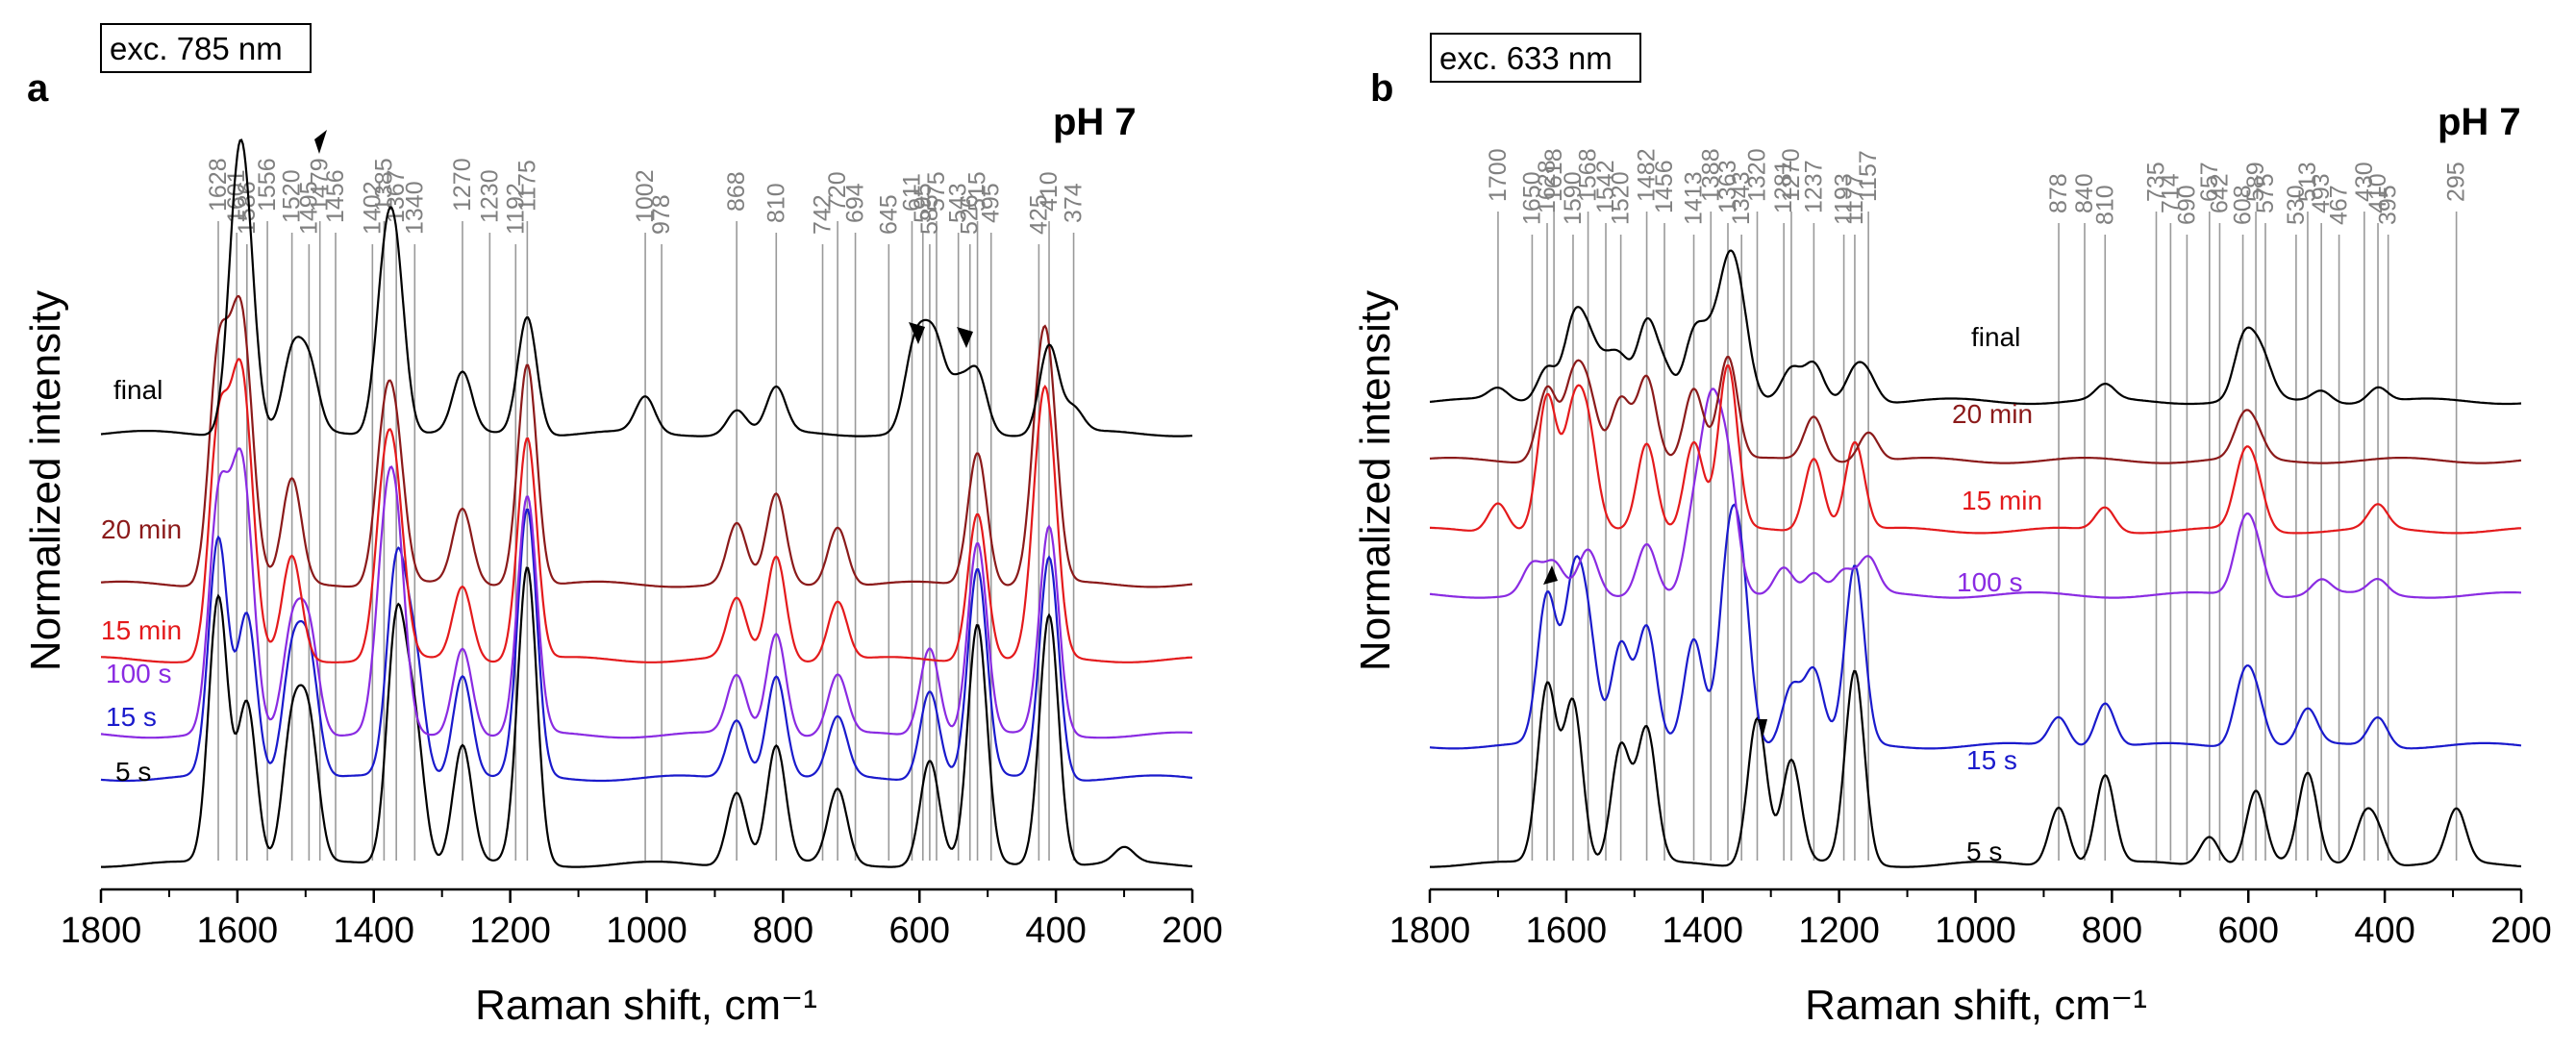 This screenshot has width=2576, height=1050. I want to click on excitation-label-b: exc. 633 nm, so click(1526, 58).